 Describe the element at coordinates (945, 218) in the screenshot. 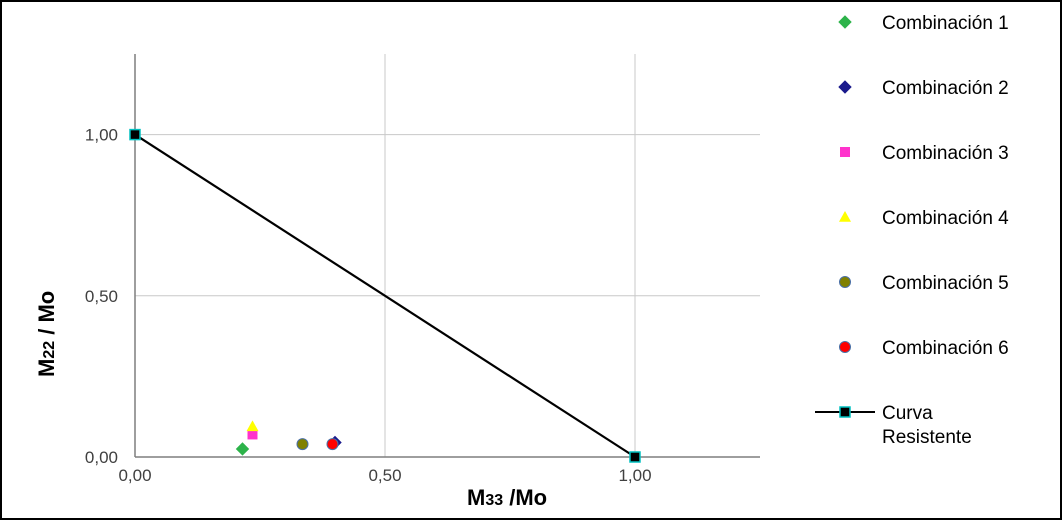

I see `legend-label: Combinación 4` at that location.